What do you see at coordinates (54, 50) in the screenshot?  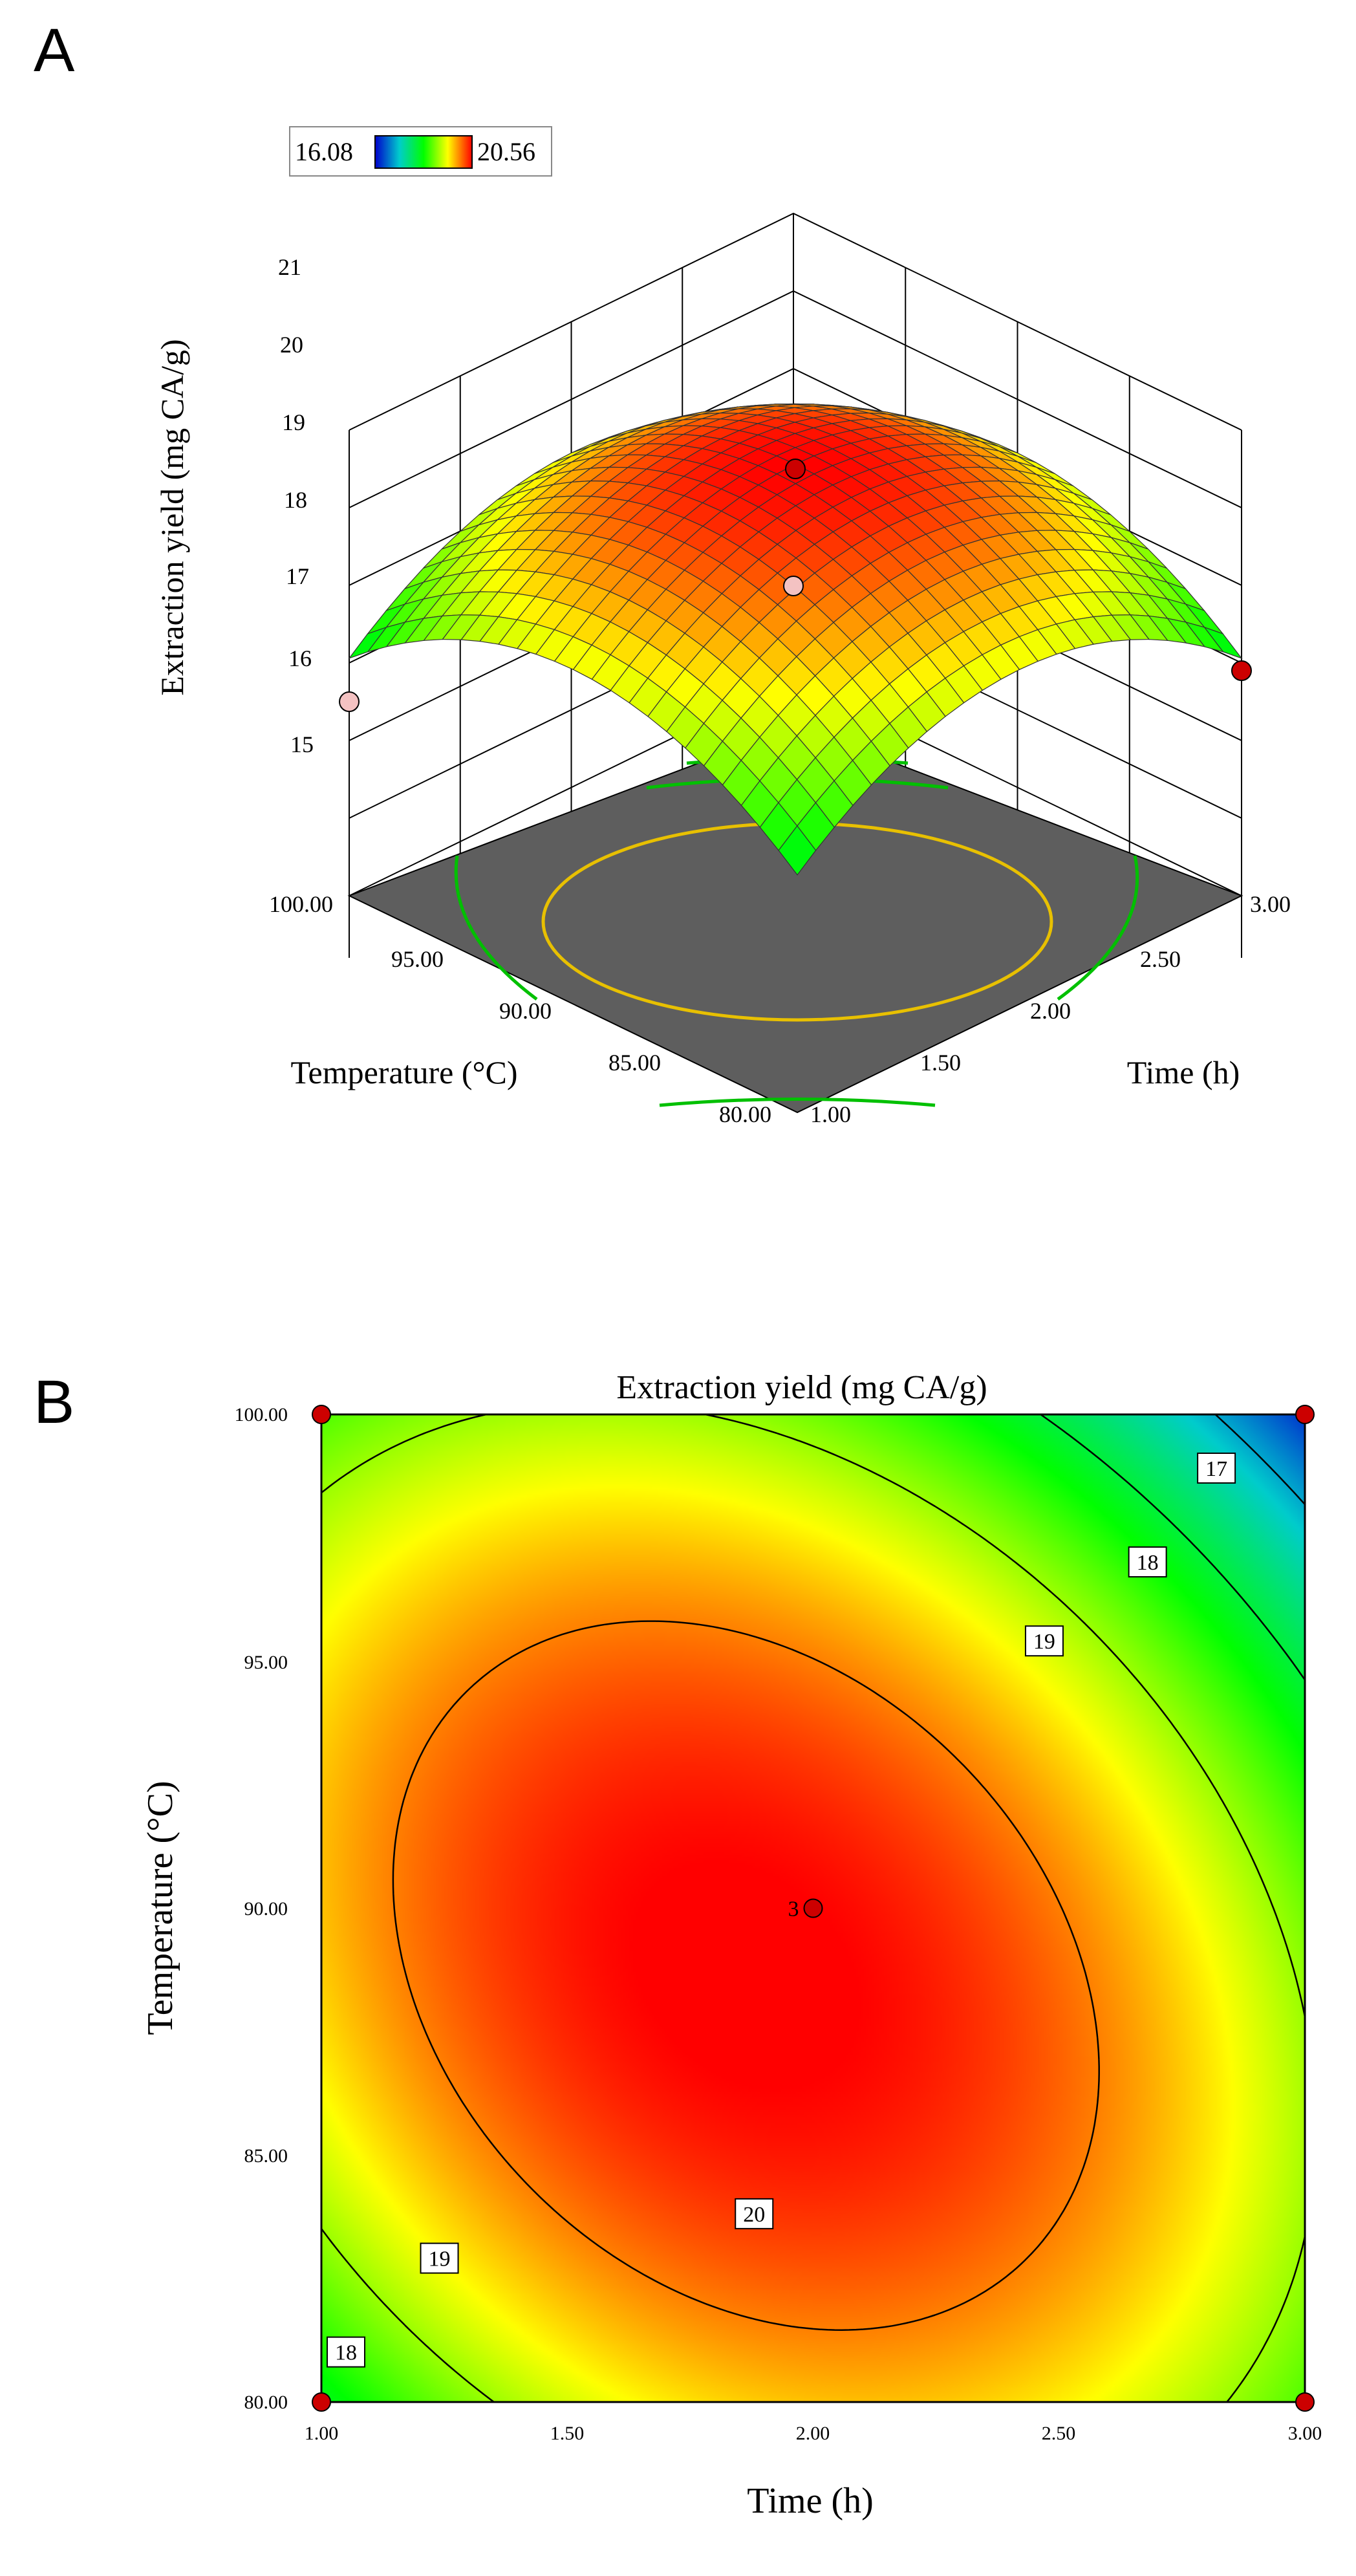 I see `panel-a-letter: A` at bounding box center [54, 50].